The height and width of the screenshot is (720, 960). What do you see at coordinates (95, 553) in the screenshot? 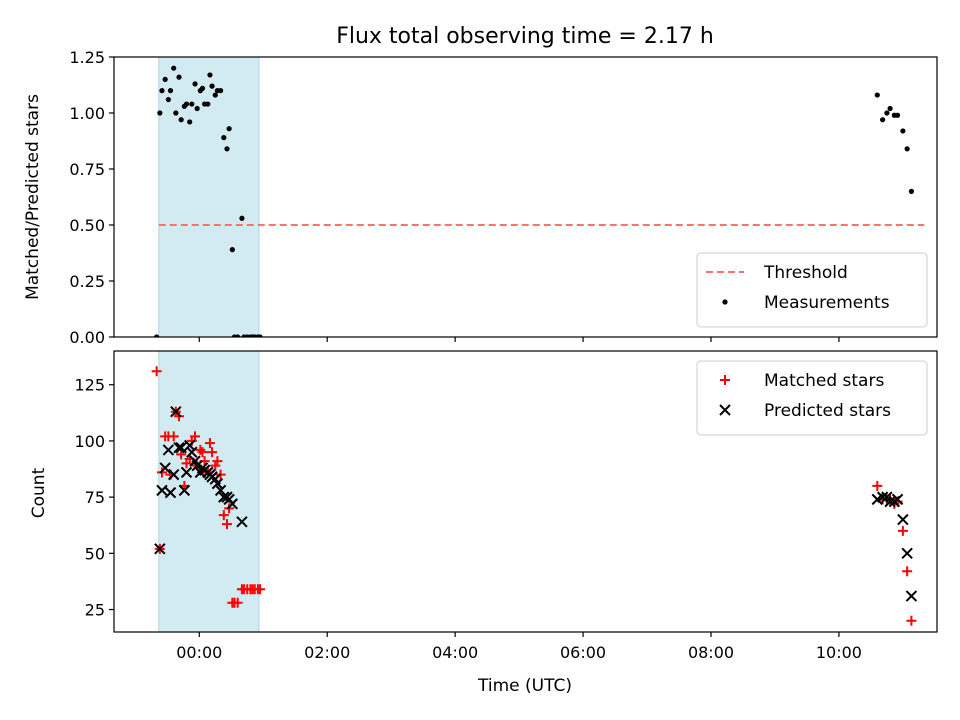
I see `y-tick-label: 50` at bounding box center [95, 553].